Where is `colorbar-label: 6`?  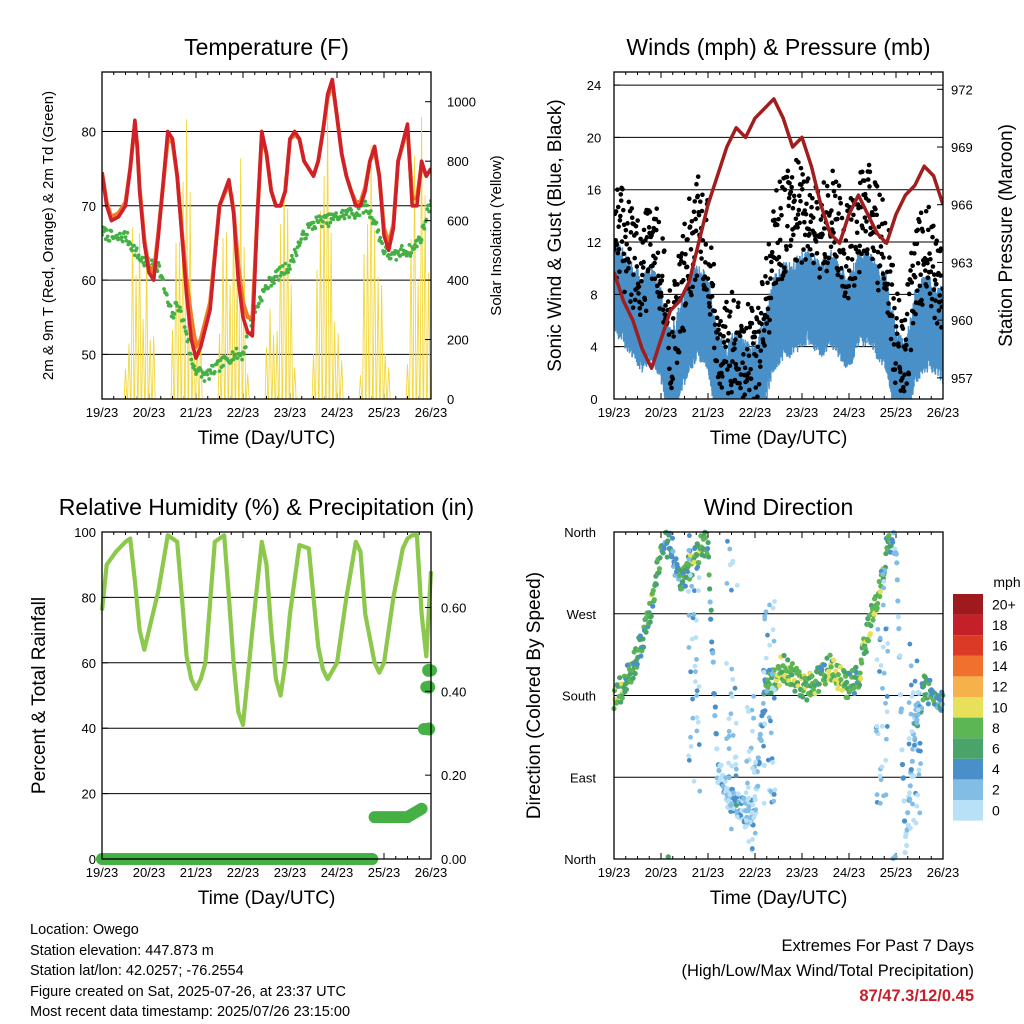
colorbar-label: 6 is located at coordinates (996, 749).